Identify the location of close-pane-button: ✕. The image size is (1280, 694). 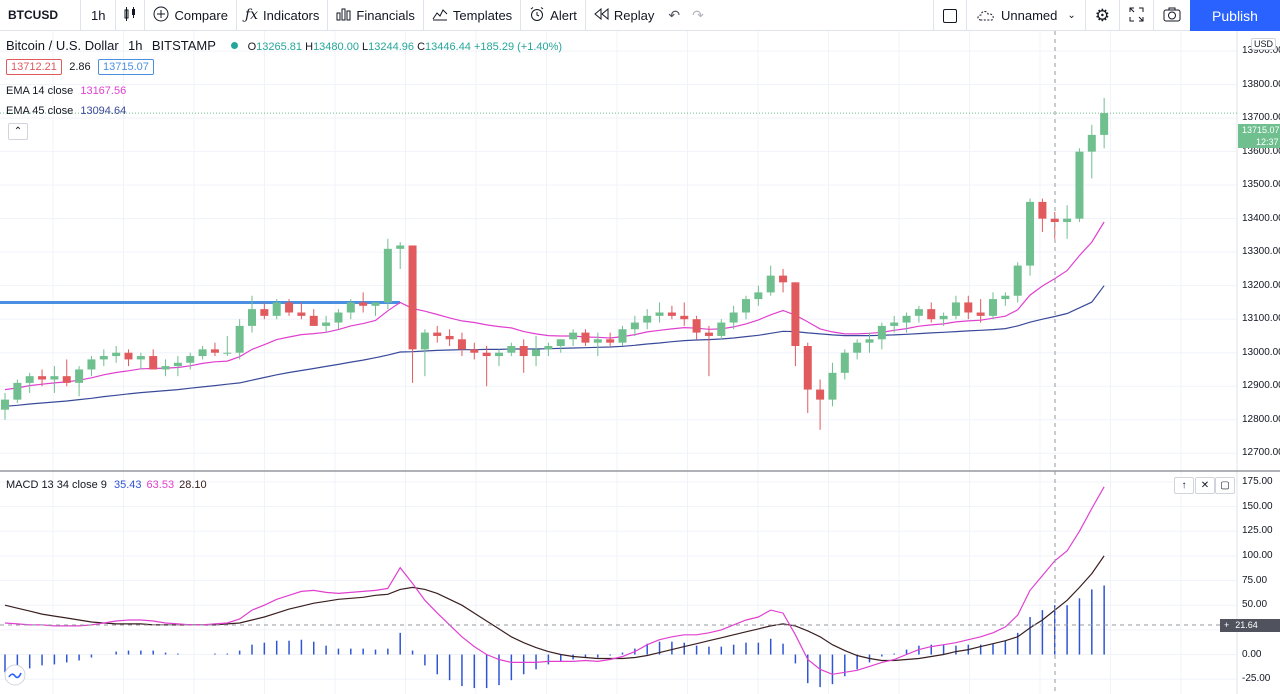
(1205, 485).